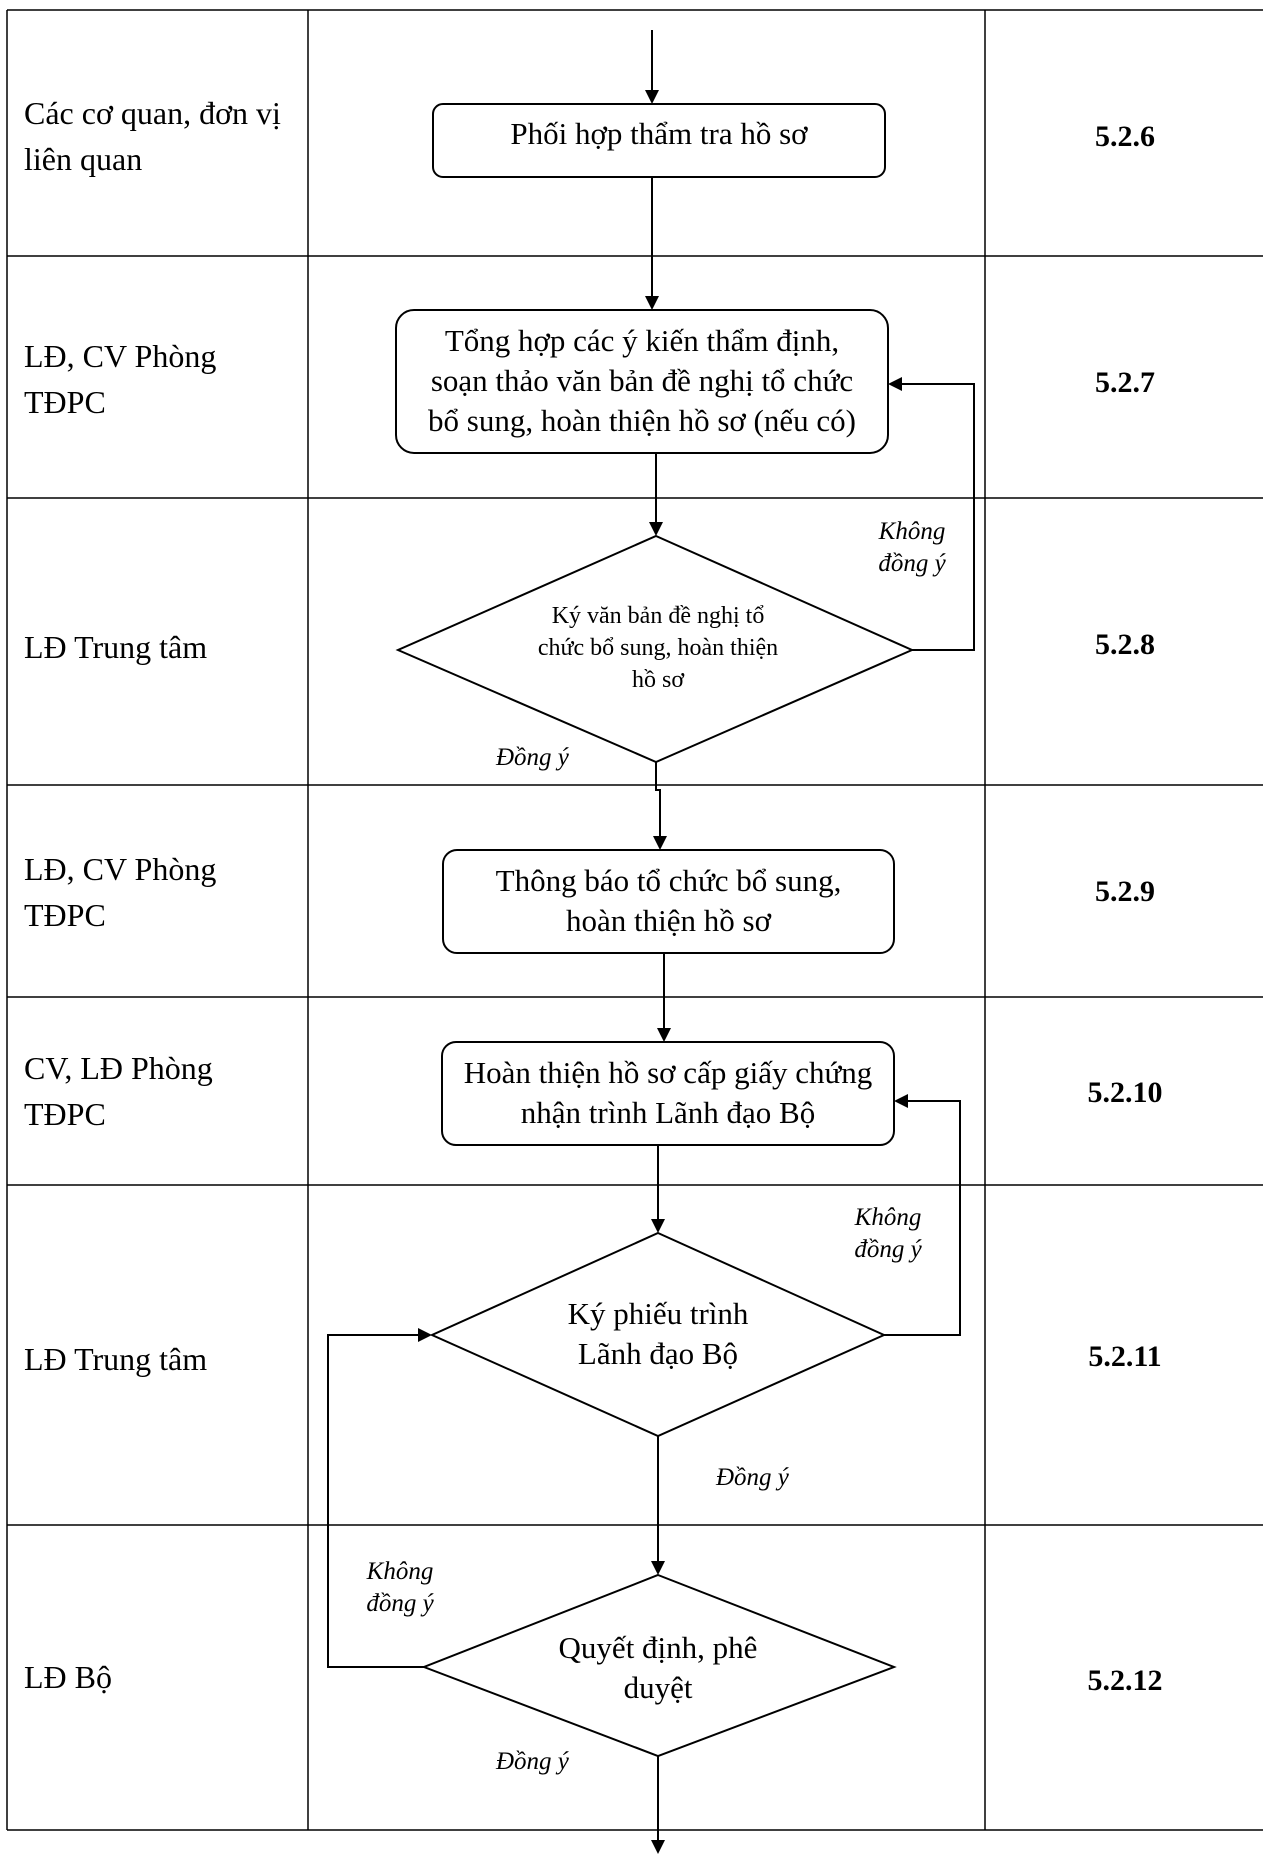 This screenshot has width=1263, height=1854. I want to click on actor-label-row-1: Các cơ quan, đơn vị liên quan, so click(152, 136).